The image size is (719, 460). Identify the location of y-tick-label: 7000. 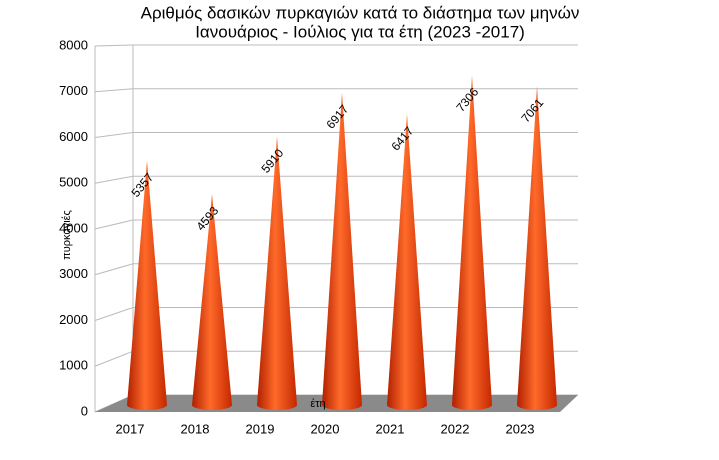
(73, 90).